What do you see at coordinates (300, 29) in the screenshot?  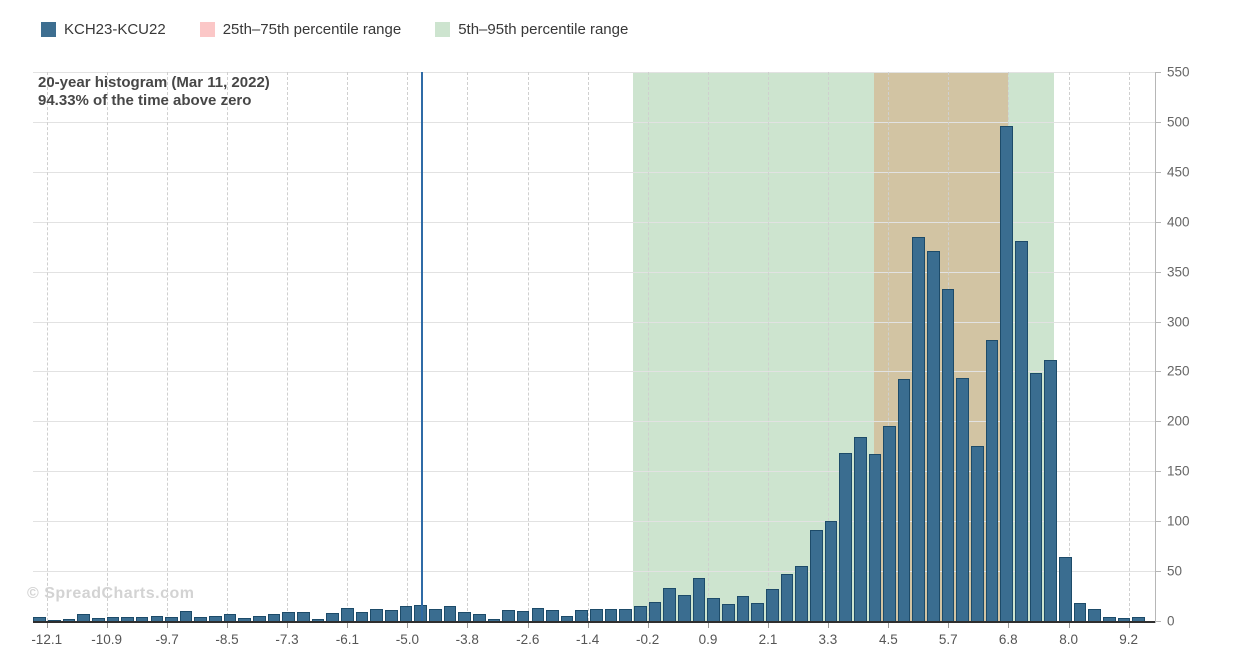 I see `legend-item-25-75-band: 25th–75th percentile range` at bounding box center [300, 29].